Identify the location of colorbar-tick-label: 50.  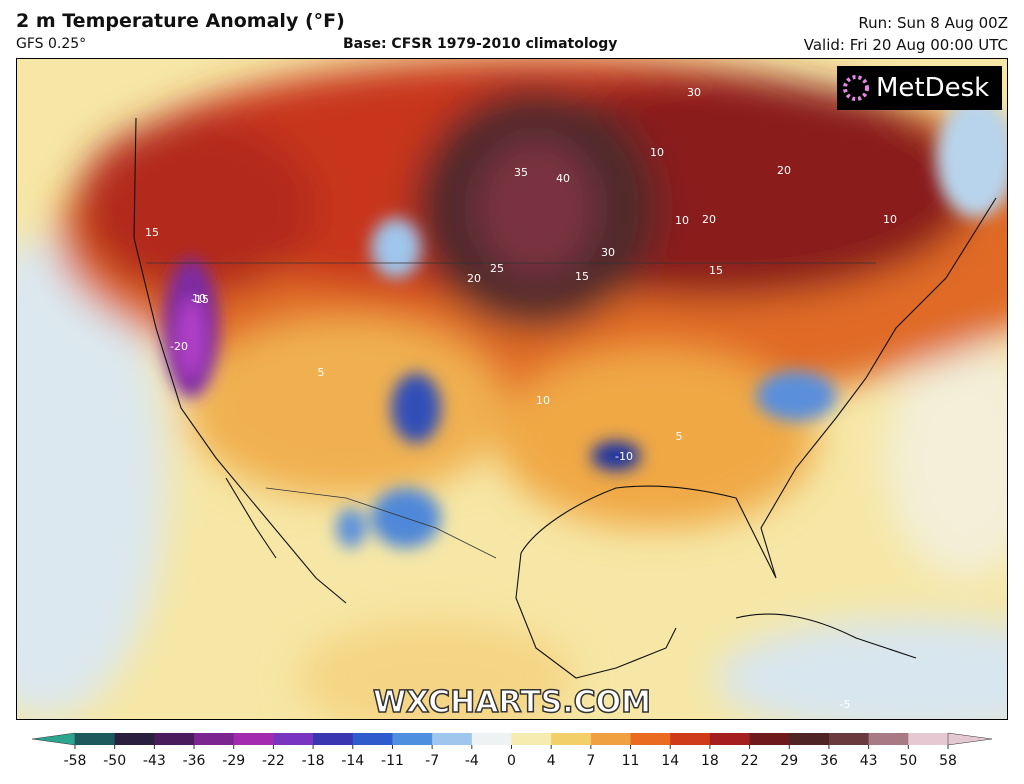
(908, 761).